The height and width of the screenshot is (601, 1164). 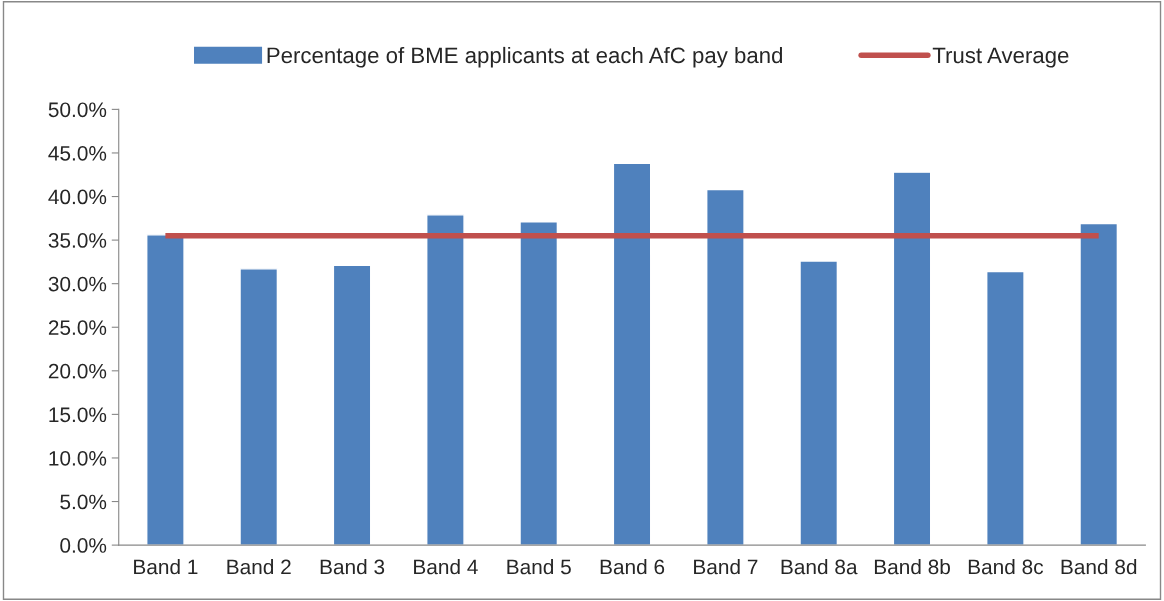 I want to click on x-tick-label: Band 6, so click(x=632, y=567).